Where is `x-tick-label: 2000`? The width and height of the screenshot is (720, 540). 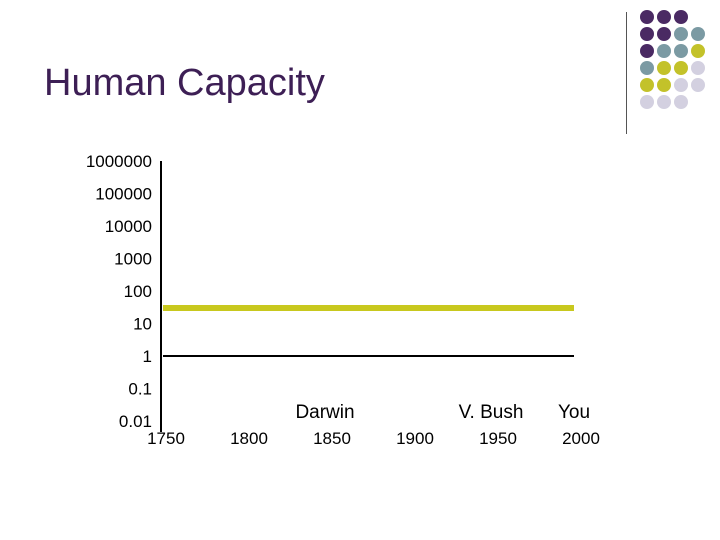 x-tick-label: 2000 is located at coordinates (581, 438).